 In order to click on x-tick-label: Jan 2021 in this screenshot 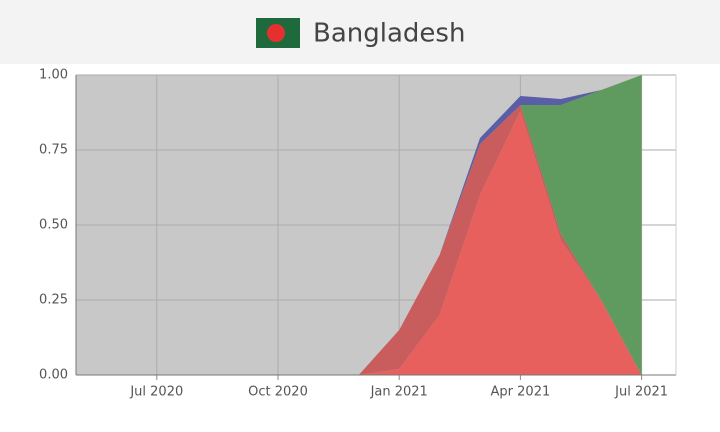, I will do `click(399, 392)`.